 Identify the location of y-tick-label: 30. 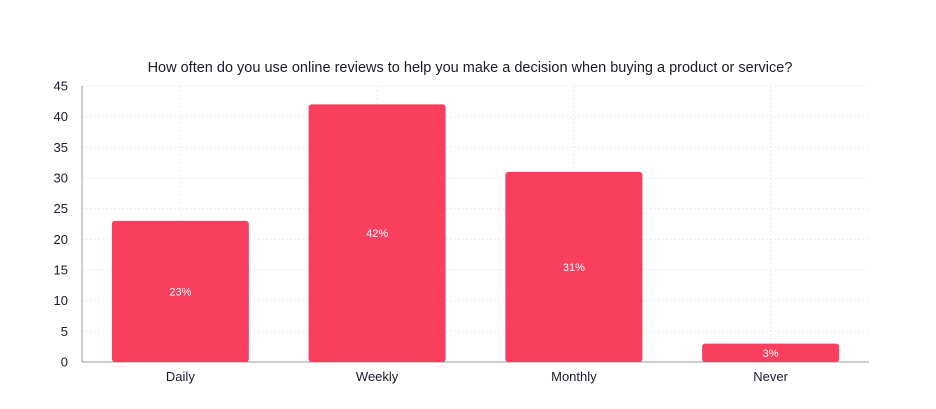
(61, 178).